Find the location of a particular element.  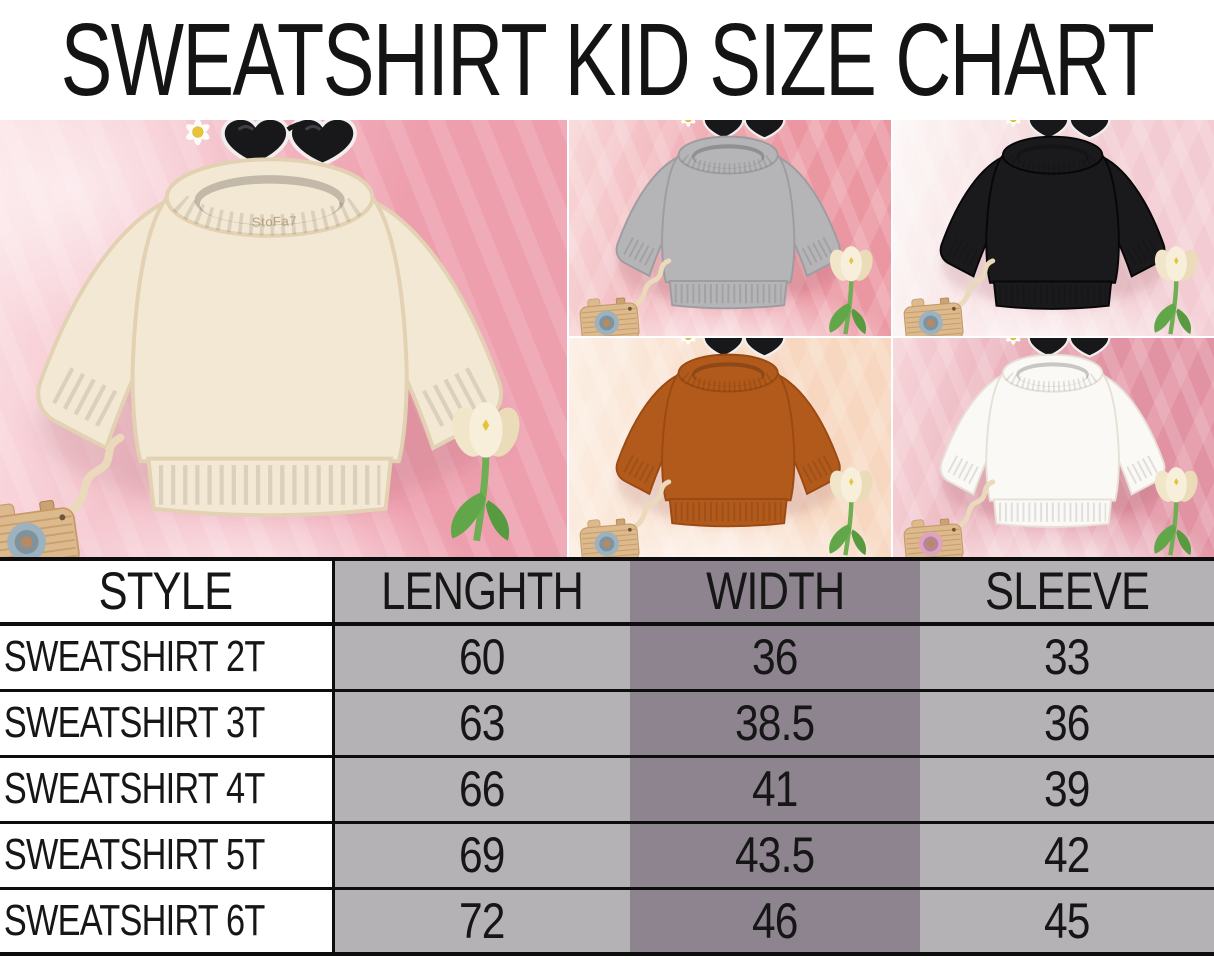

style-label: SWEATSHIRT 3T is located at coordinates (134, 722).